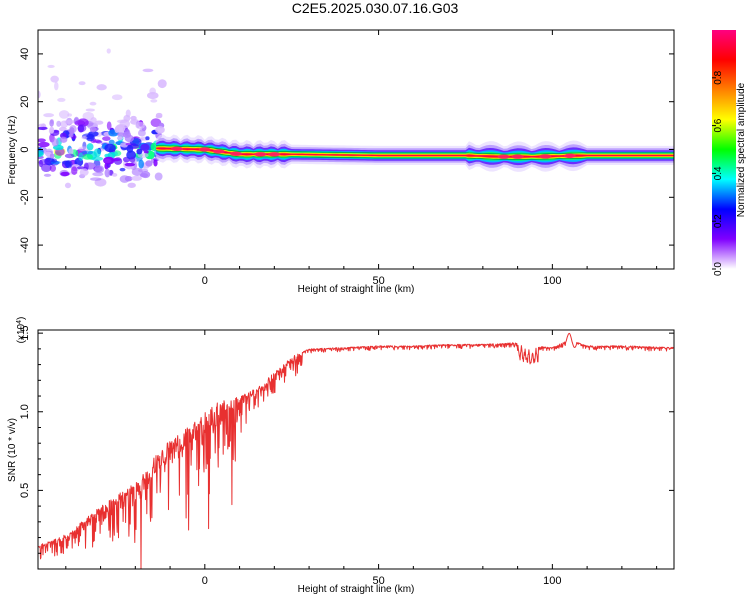 This screenshot has height=600, width=750. What do you see at coordinates (552, 281) in the screenshot?
I see `x-tick-label: 100` at bounding box center [552, 281].